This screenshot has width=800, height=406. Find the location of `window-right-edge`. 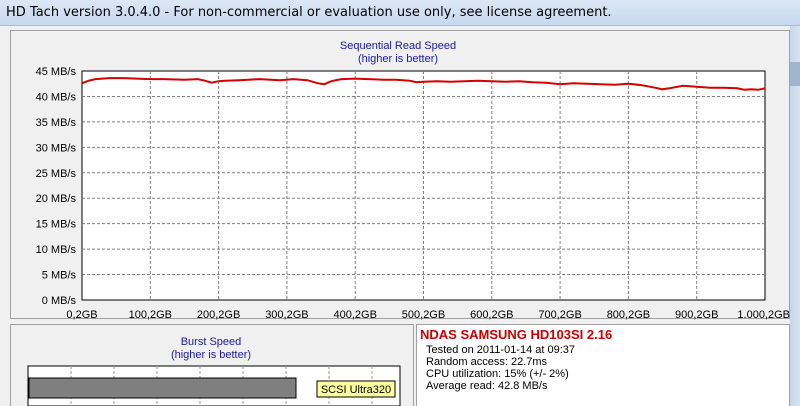

window-right-edge is located at coordinates (795, 216).